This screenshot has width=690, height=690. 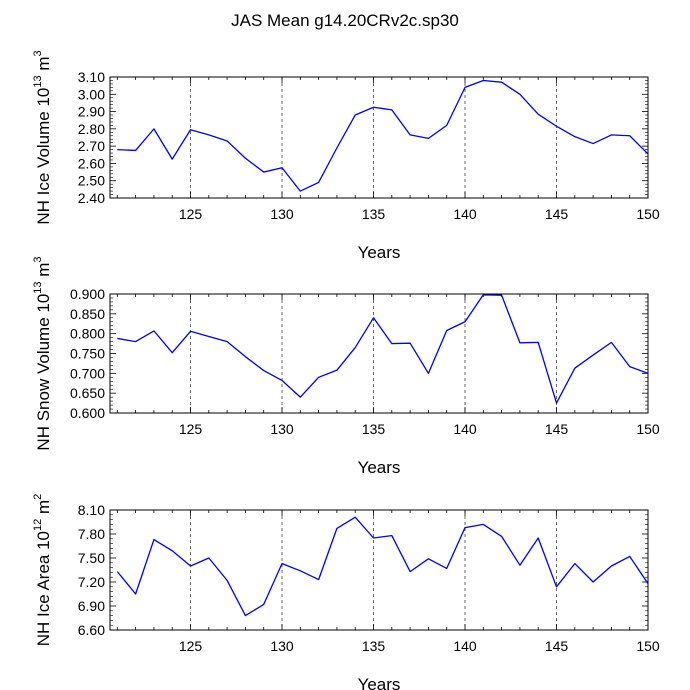 What do you see at coordinates (379, 682) in the screenshot?
I see `panel-3-xlabel: Years` at bounding box center [379, 682].